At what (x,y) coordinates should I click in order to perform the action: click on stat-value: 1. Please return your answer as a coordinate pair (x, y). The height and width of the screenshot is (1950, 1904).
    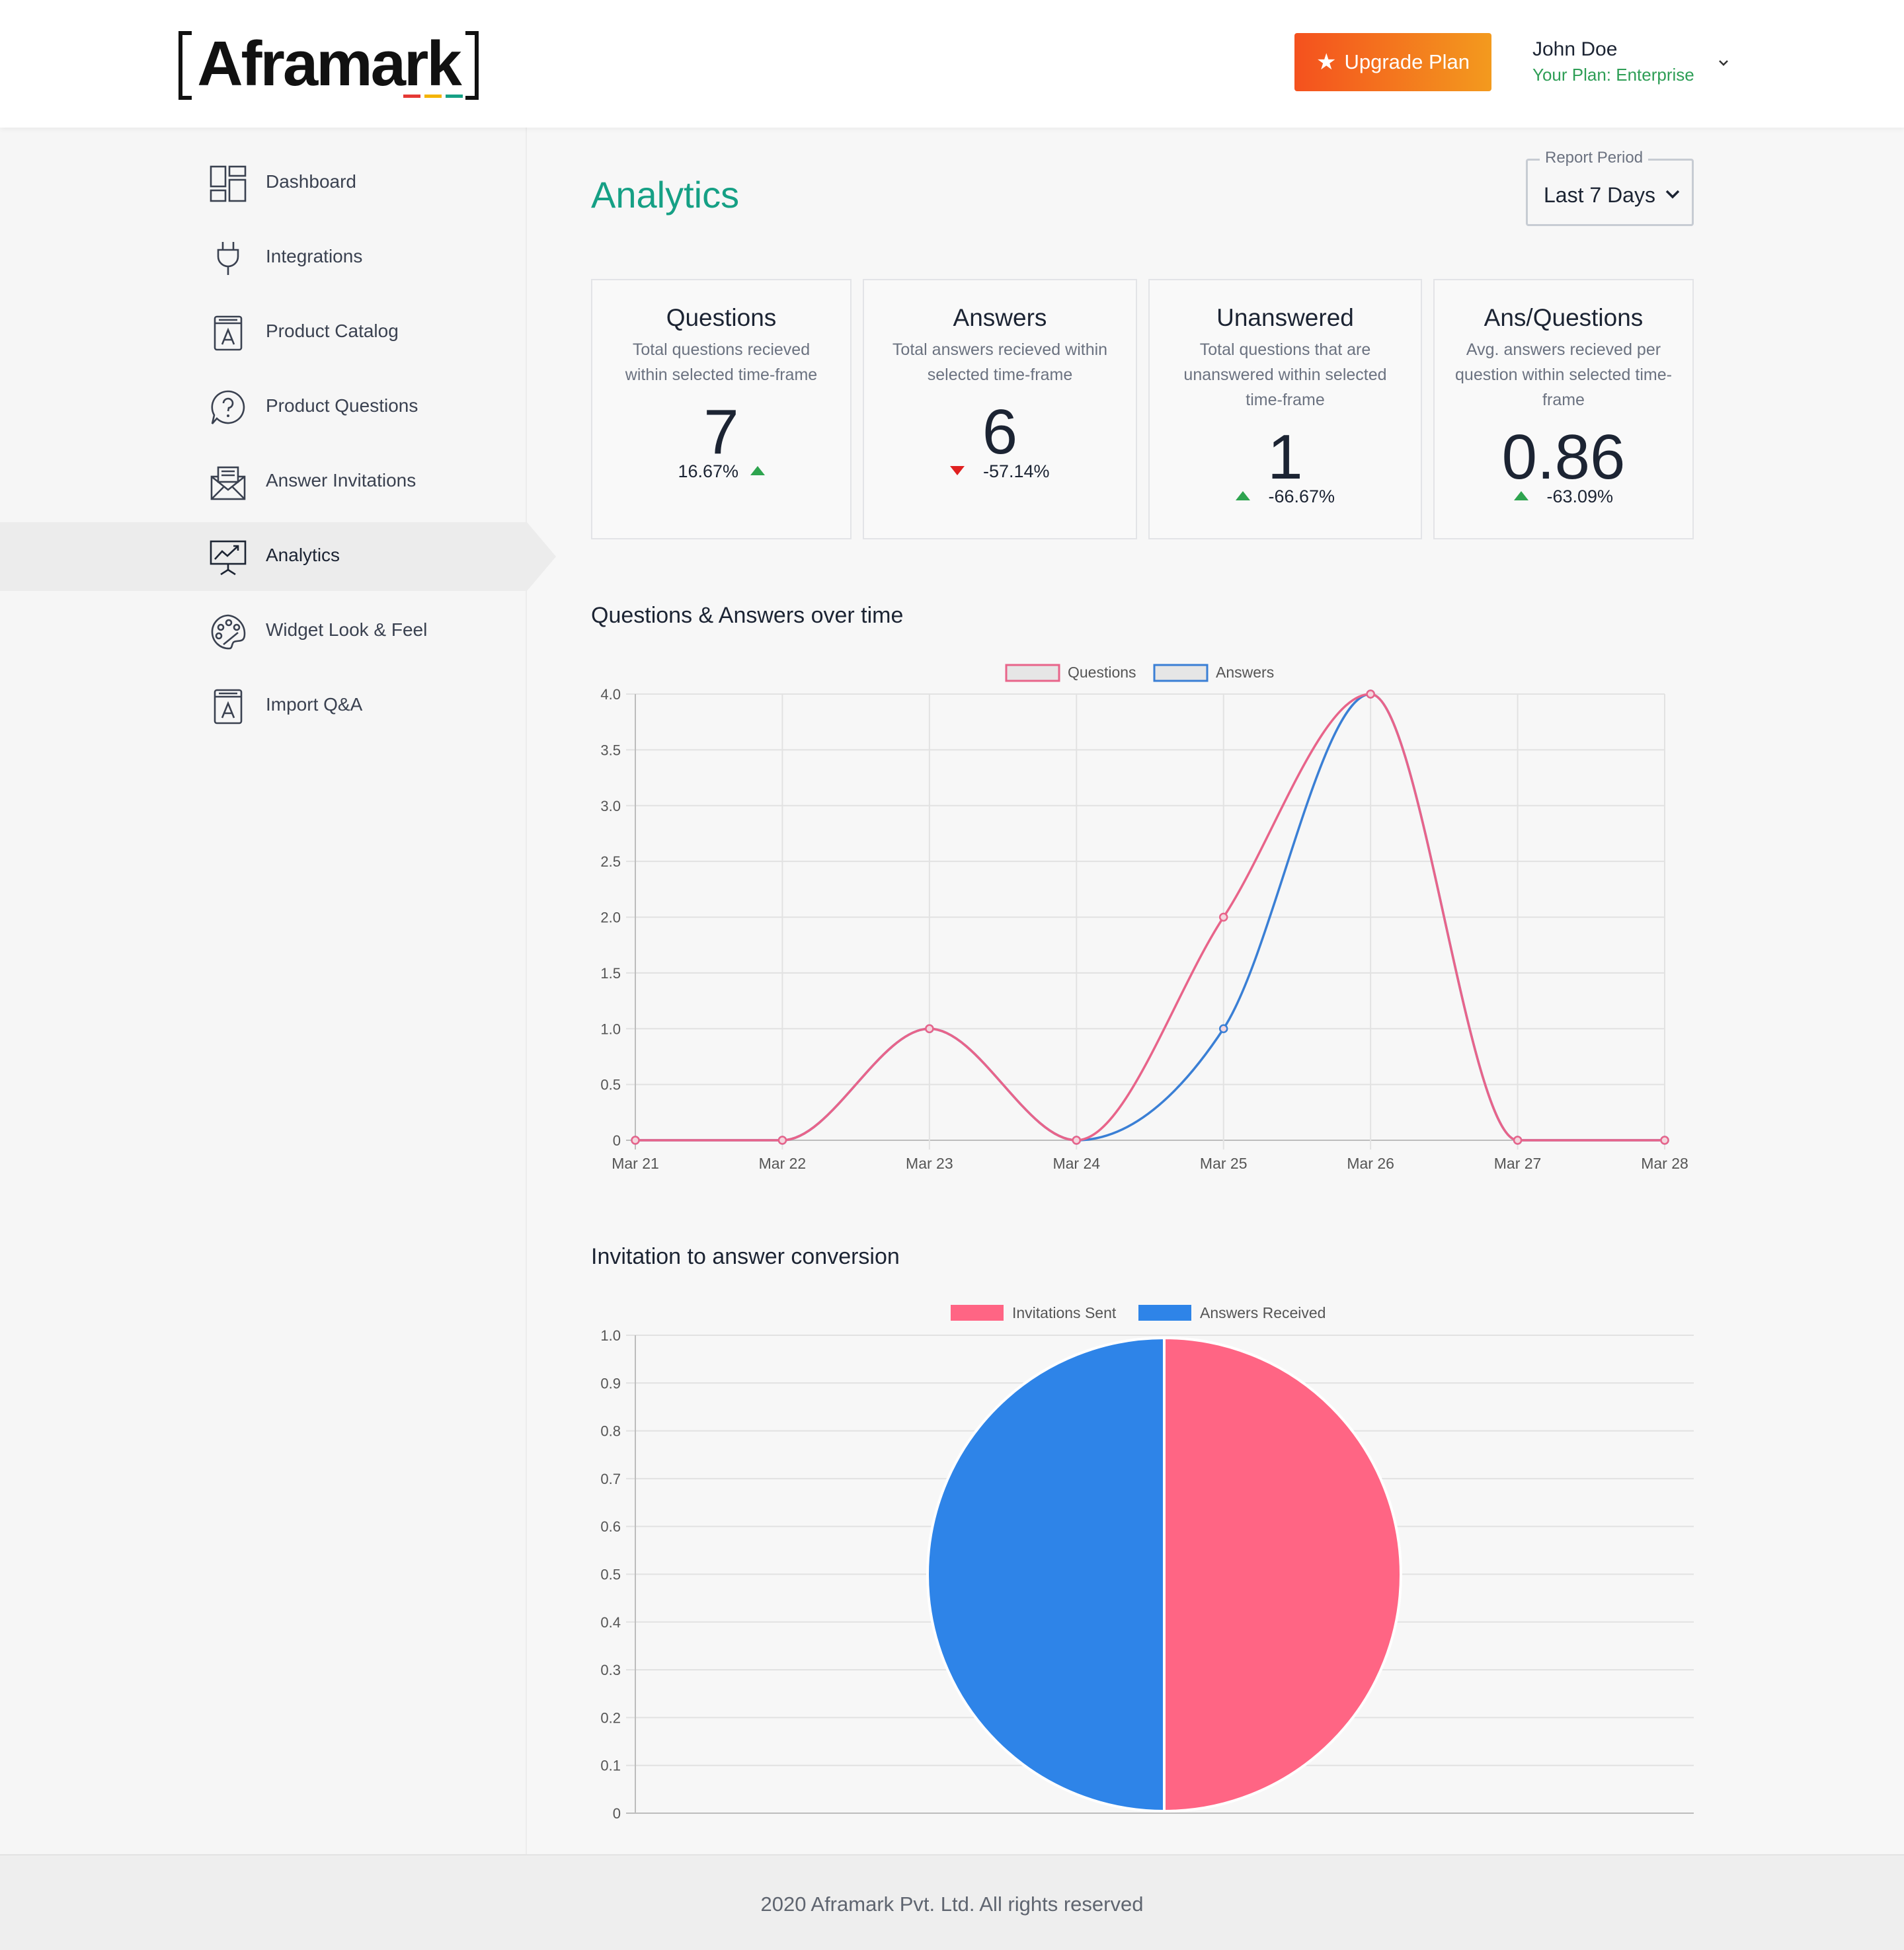
    Looking at the image, I should click on (1285, 457).